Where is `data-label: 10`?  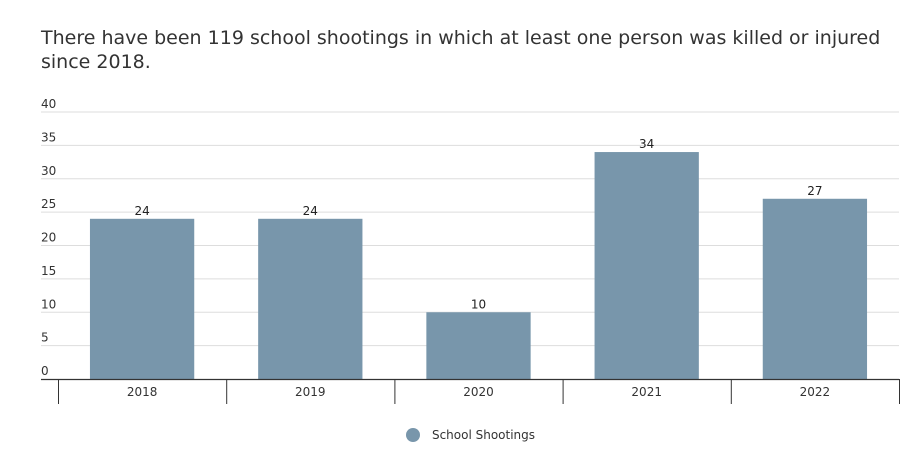
data-label: 10 is located at coordinates (478, 304).